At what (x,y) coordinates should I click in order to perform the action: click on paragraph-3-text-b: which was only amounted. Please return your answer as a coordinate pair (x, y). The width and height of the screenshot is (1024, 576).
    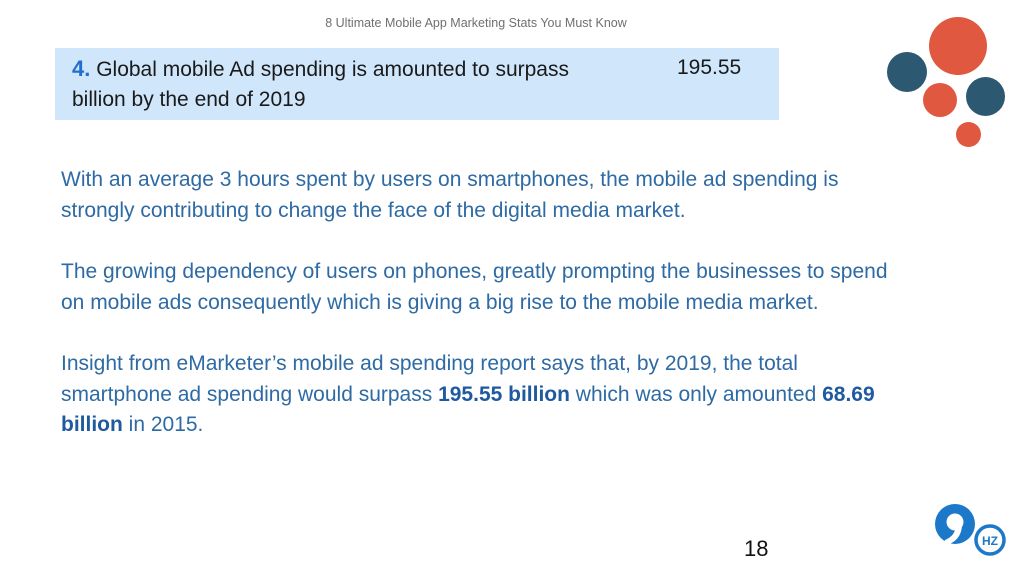
    Looking at the image, I should click on (696, 394).